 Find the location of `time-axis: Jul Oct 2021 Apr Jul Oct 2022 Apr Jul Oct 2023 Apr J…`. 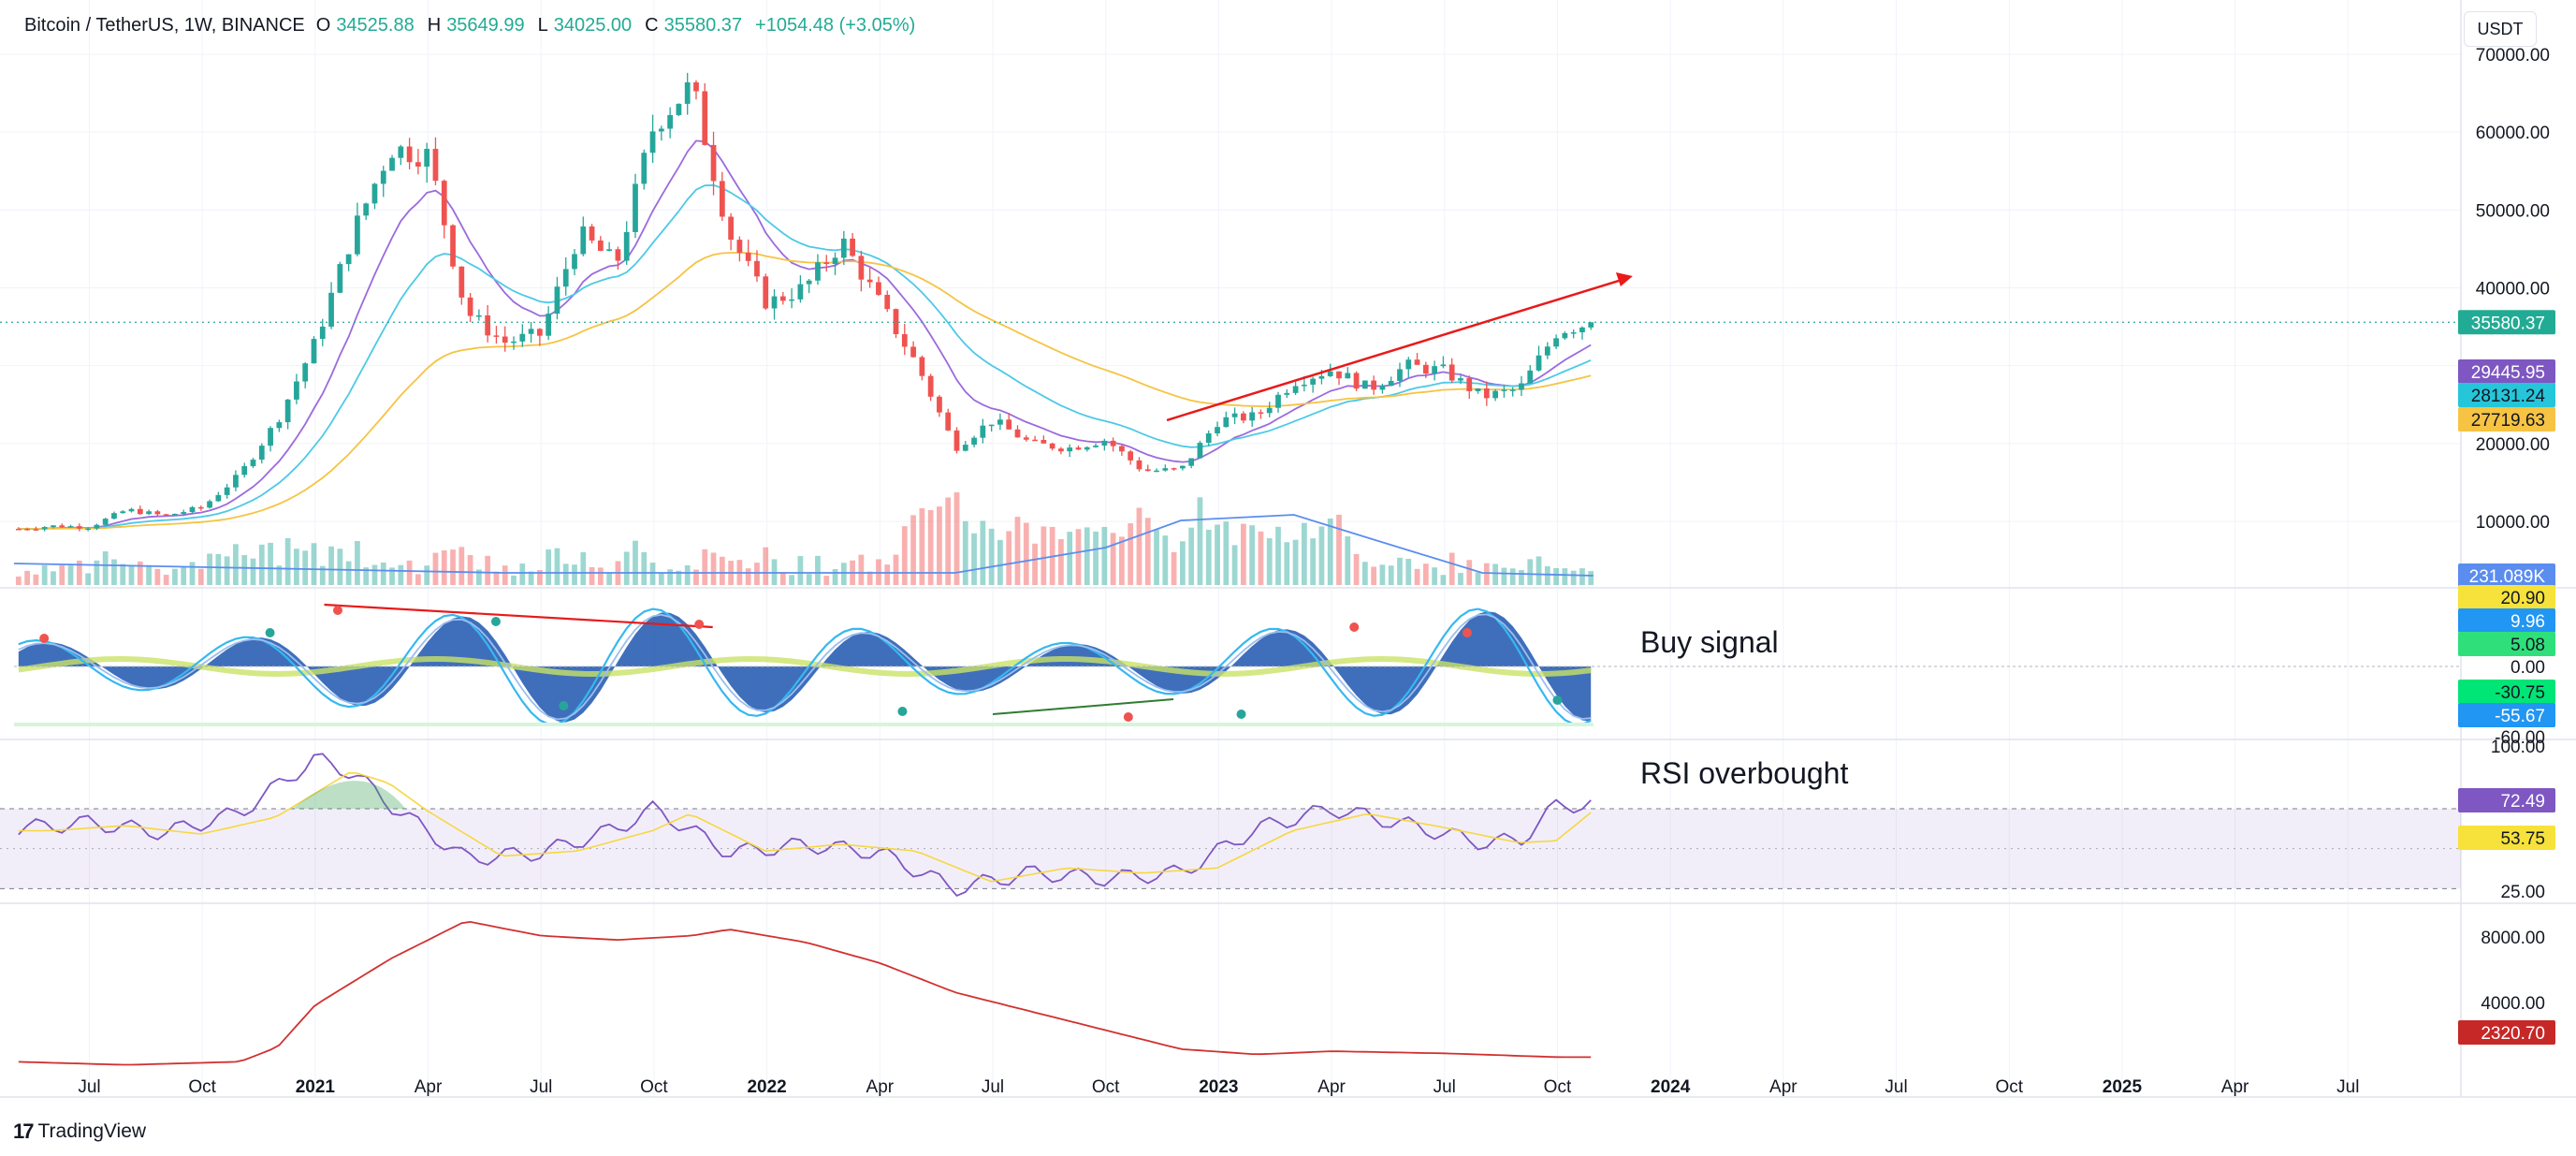

time-axis: Jul Oct 2021 Apr Jul Oct 2022 Apr Jul Oct 2023 Apr J… is located at coordinates (1218, 1087).